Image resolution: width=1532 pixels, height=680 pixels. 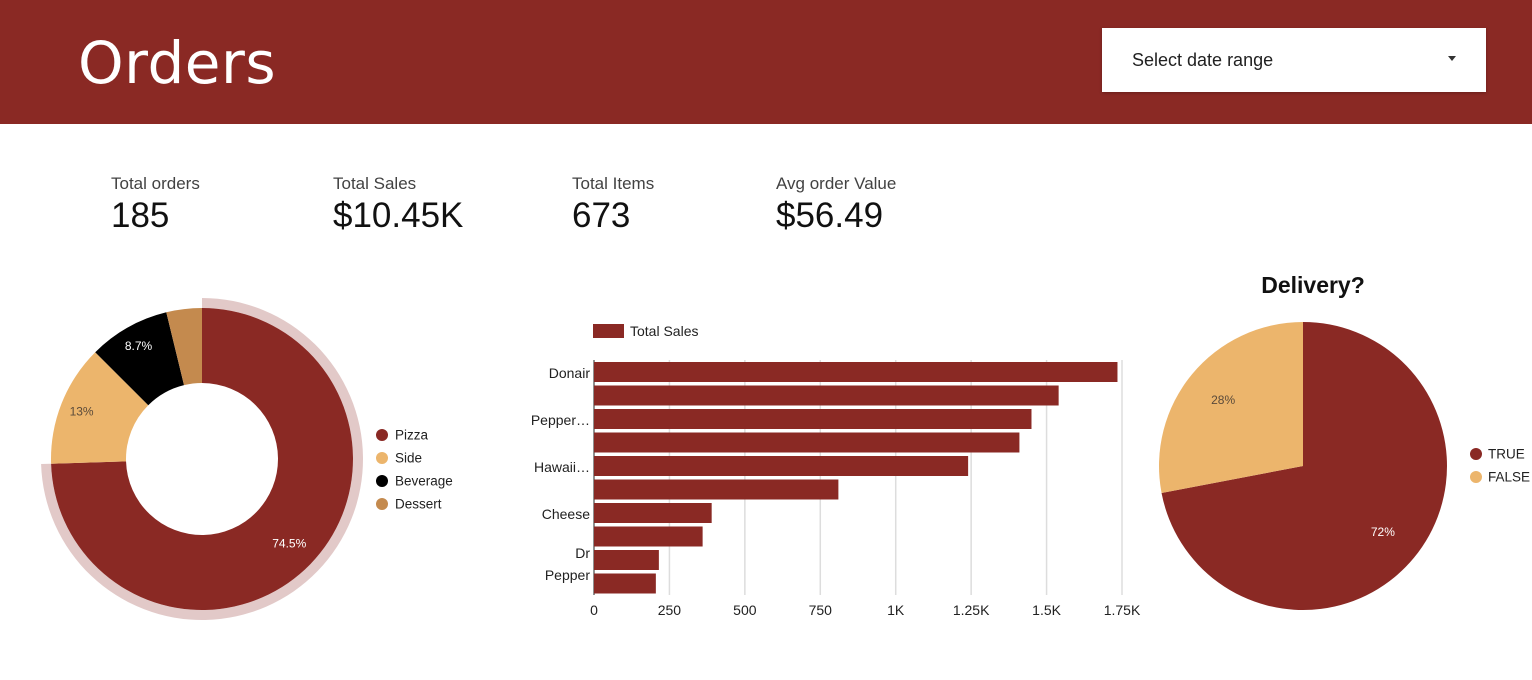 I want to click on category-label: Cheese, so click(x=566, y=514).